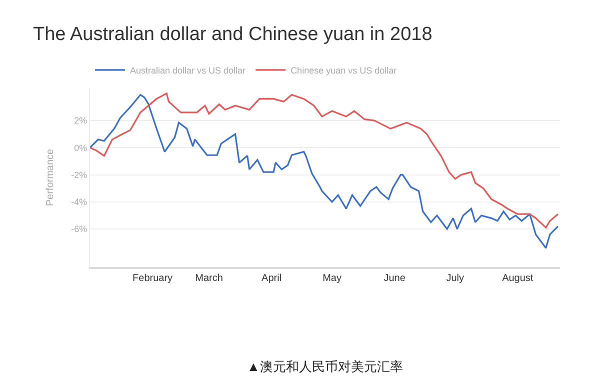  Describe the element at coordinates (232, 35) in the screenshot. I see `chart-title: The Australian dollar and Chinese yuan in 2018` at that location.